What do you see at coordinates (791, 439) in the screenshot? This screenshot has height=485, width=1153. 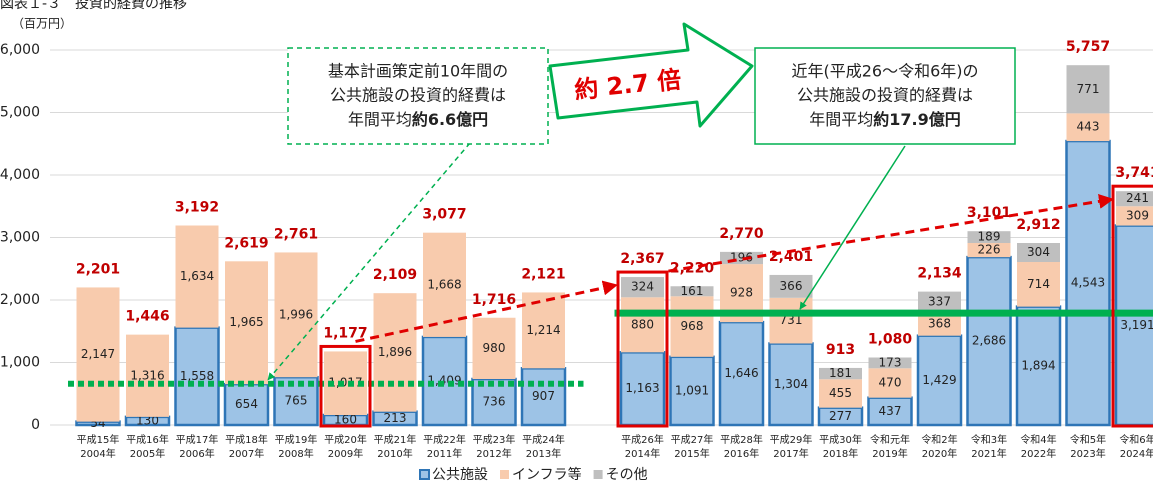 I see `x-tick-label: 平成29年` at bounding box center [791, 439].